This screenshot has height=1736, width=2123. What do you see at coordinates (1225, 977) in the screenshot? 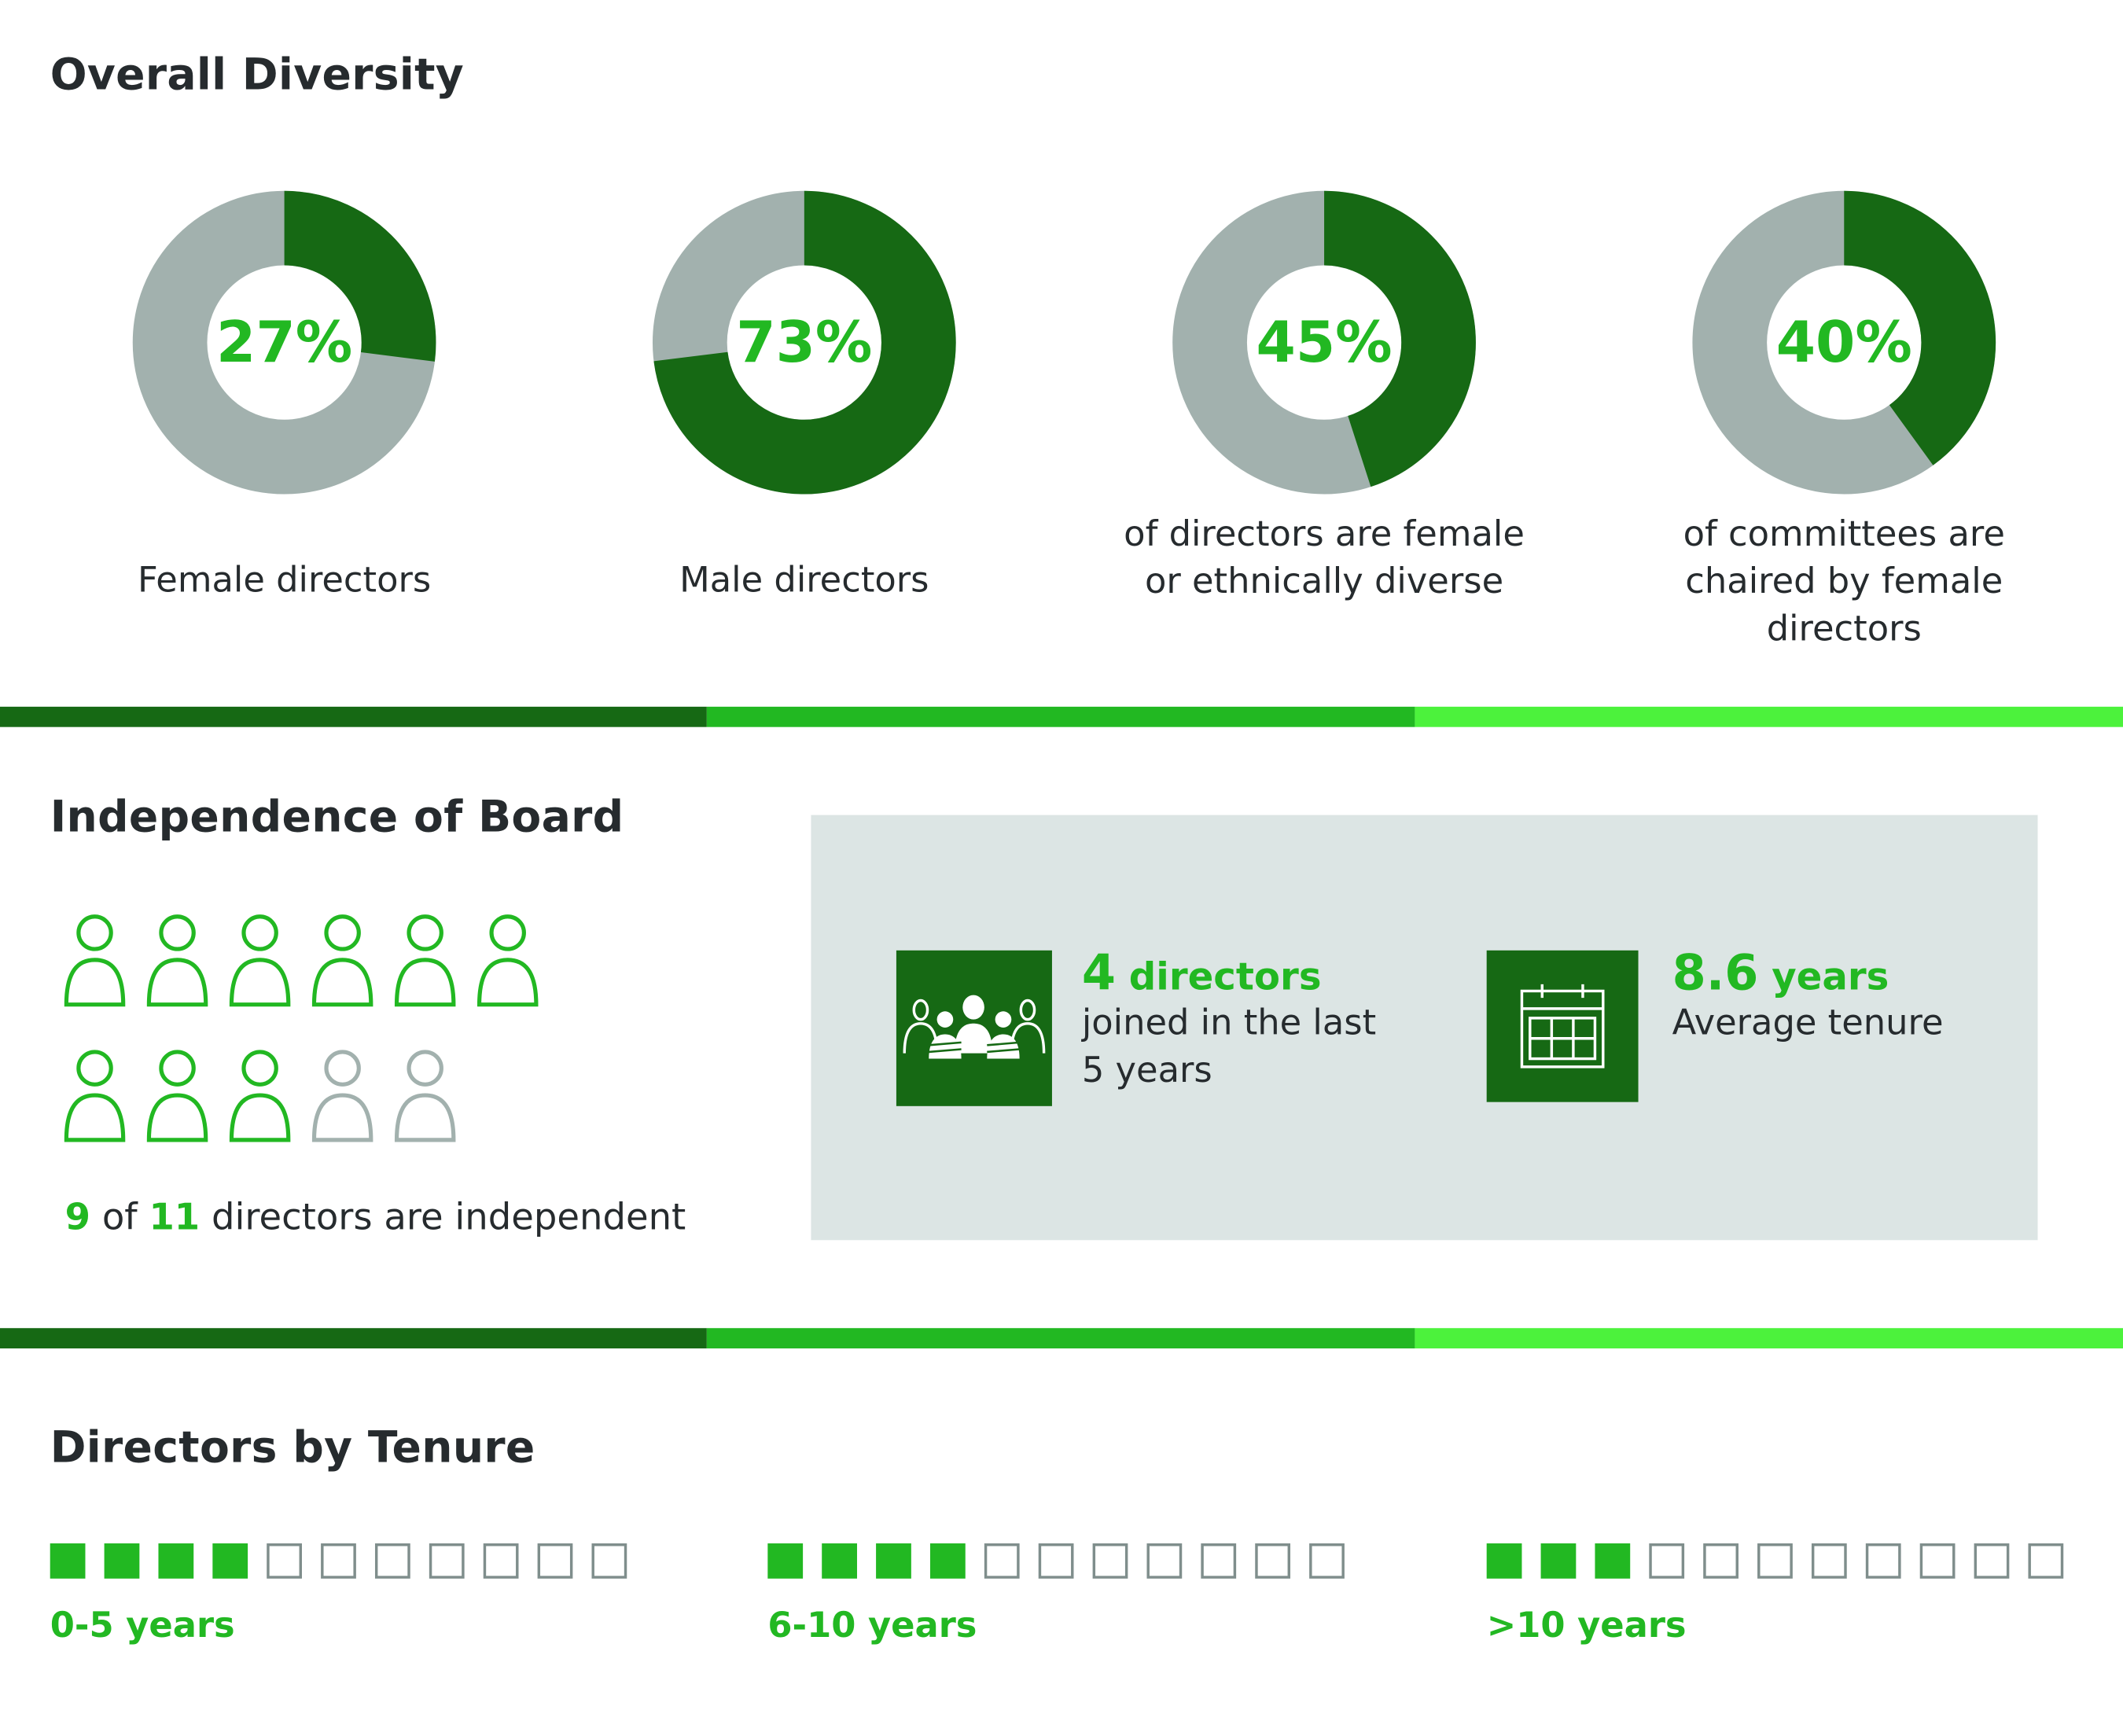
I see `stat-unit: directors` at bounding box center [1225, 977].